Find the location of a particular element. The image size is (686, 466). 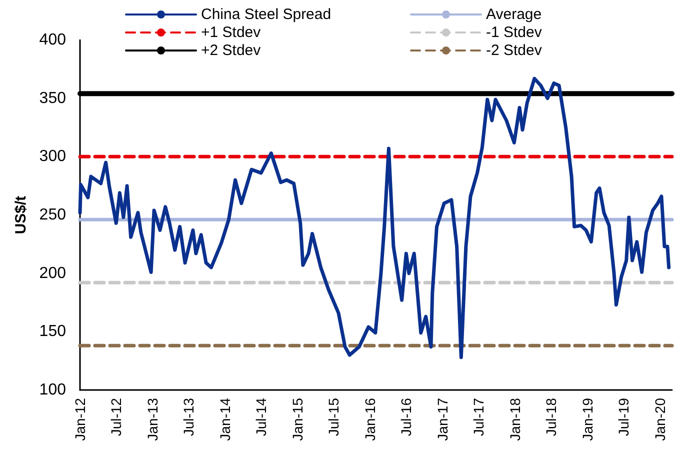

x-tick-label: Jan-18 is located at coordinates (515, 419).